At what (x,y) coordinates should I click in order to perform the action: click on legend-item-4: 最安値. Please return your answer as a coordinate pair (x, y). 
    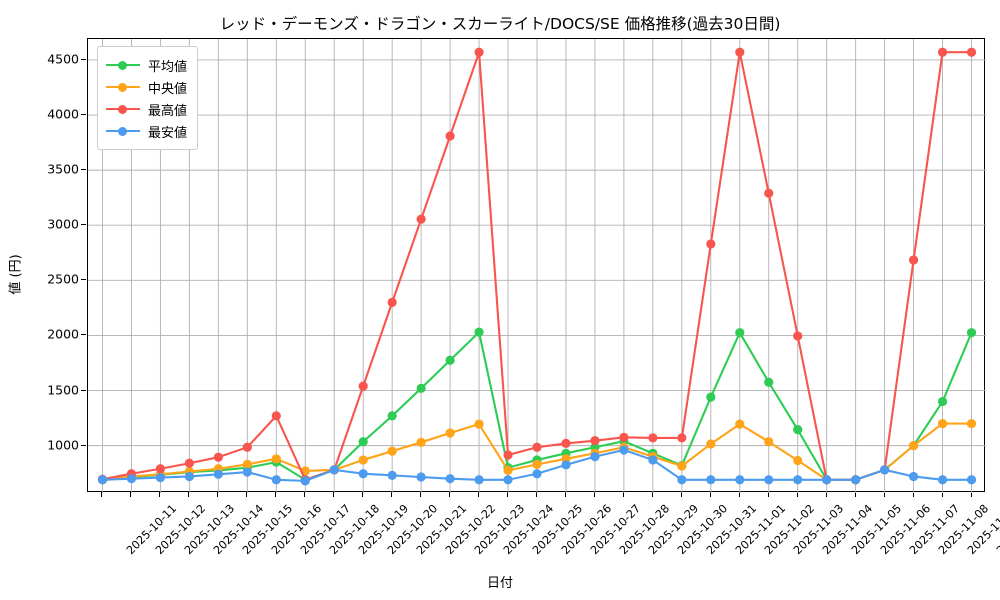
    Looking at the image, I should click on (146, 131).